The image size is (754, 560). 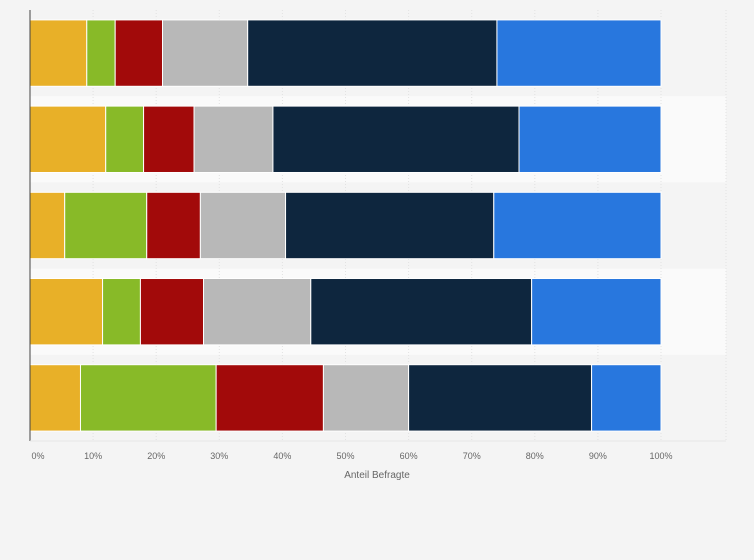 I want to click on bar-segment-row1-series6, so click(x=579, y=53).